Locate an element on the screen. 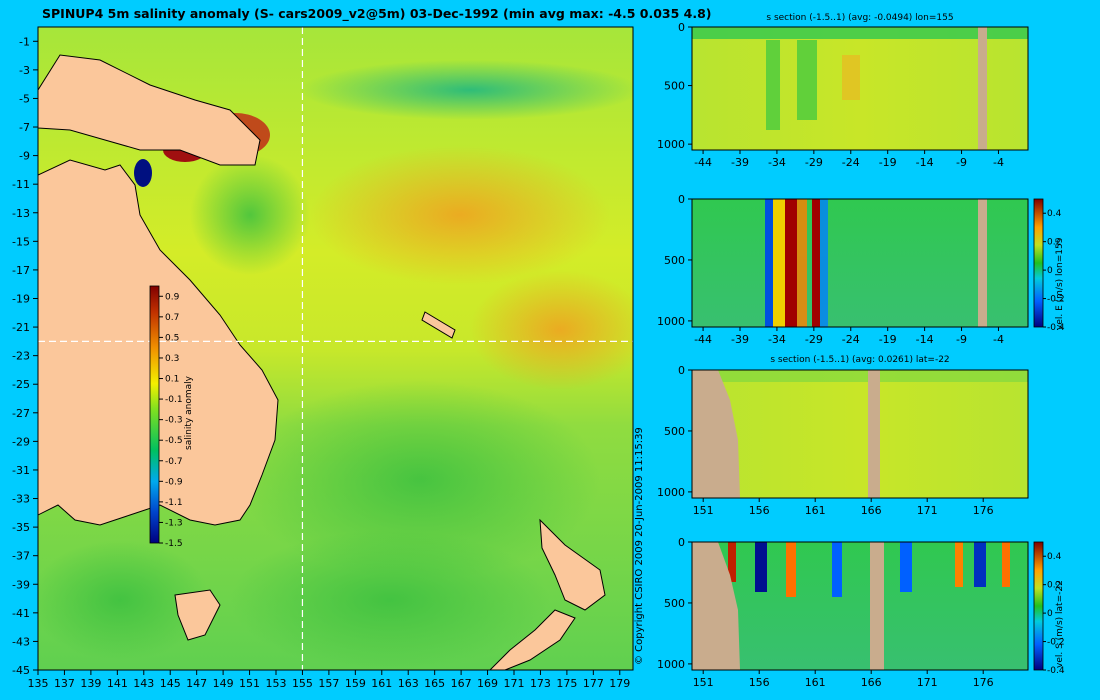 Image resolution: width=1100 pixels, height=700 pixels. map-y-tick-label: -15 is located at coordinates (21, 241).